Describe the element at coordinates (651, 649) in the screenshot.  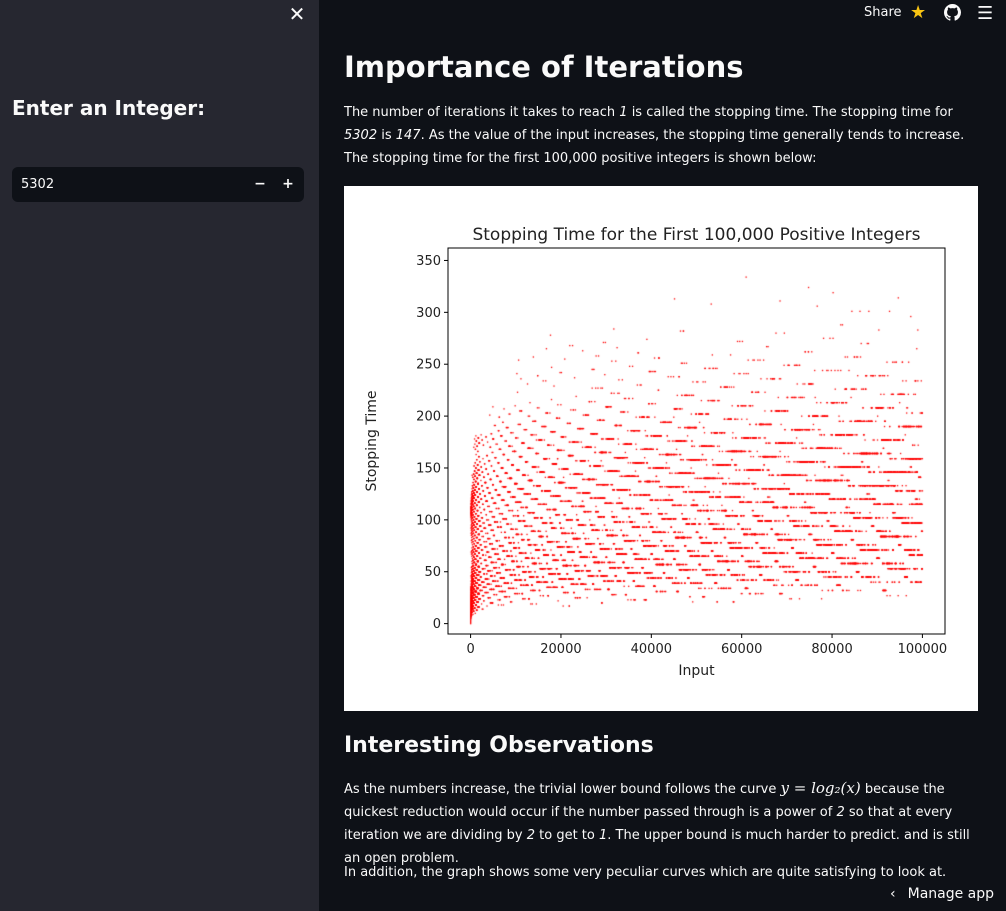
I see `x-tick-label: 40000` at that location.